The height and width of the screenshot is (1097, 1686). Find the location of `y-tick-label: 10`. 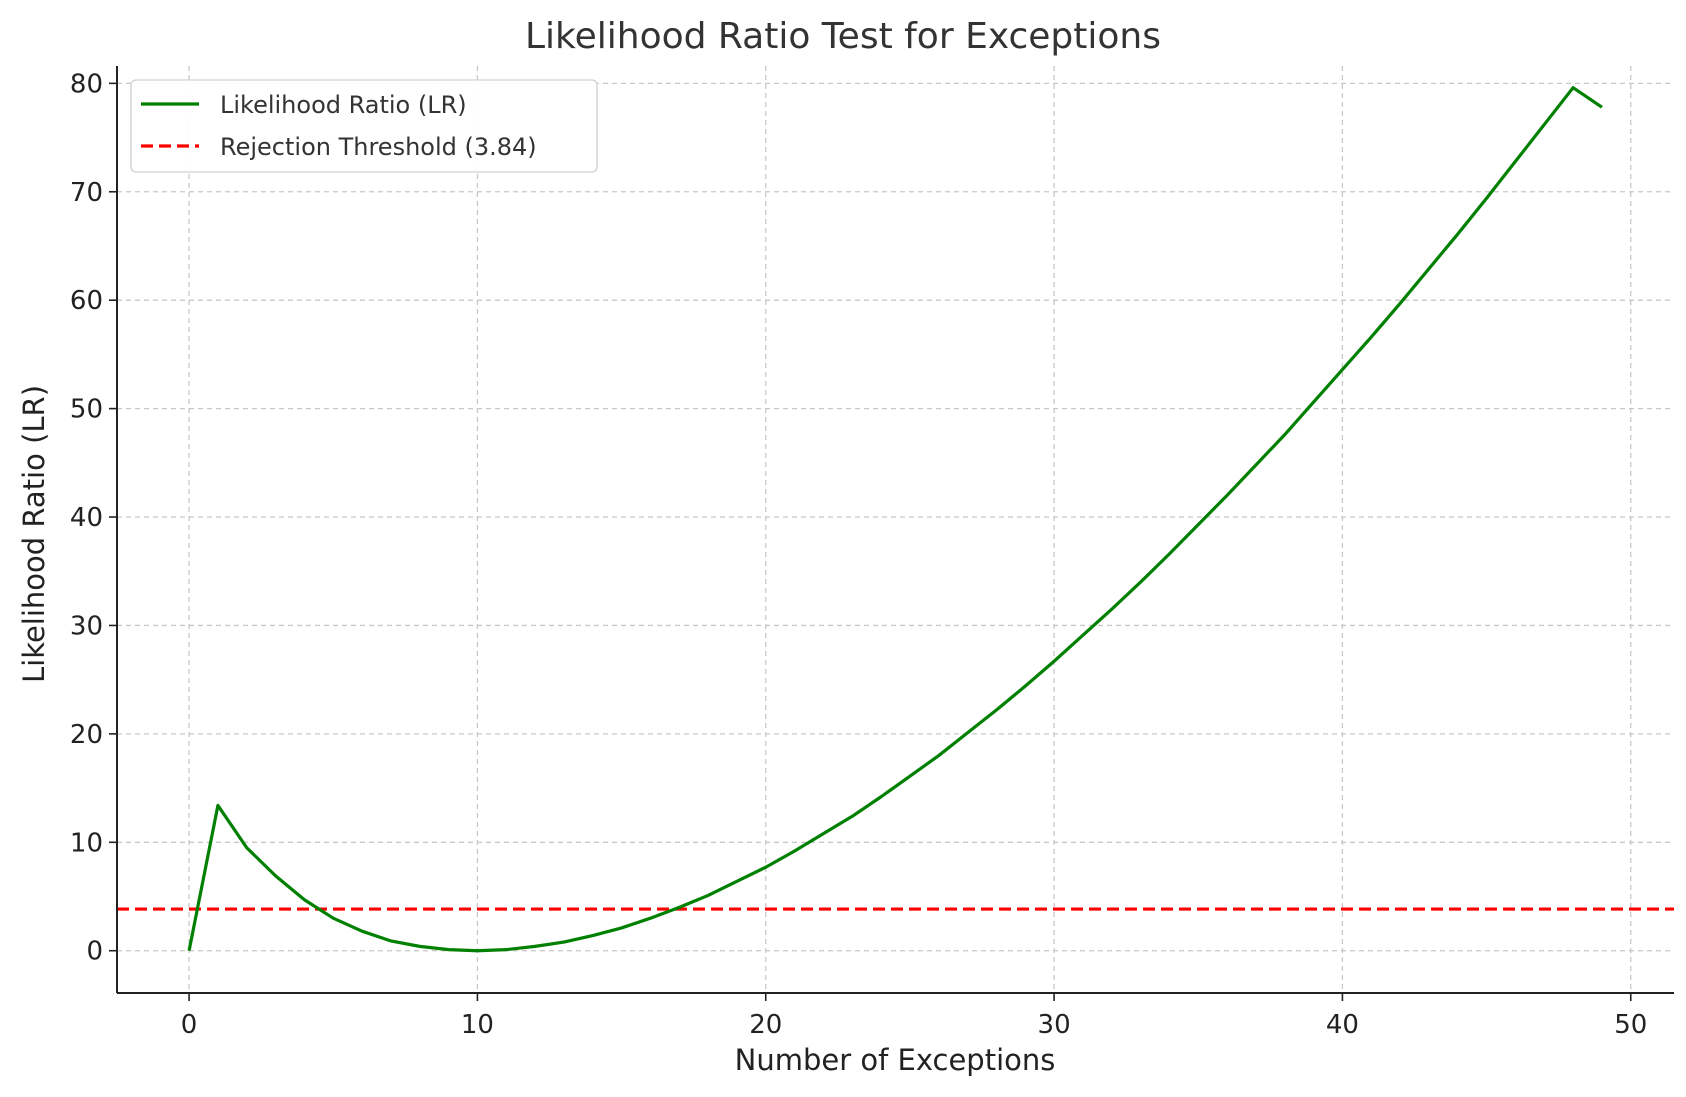

y-tick-label: 10 is located at coordinates (86, 843).